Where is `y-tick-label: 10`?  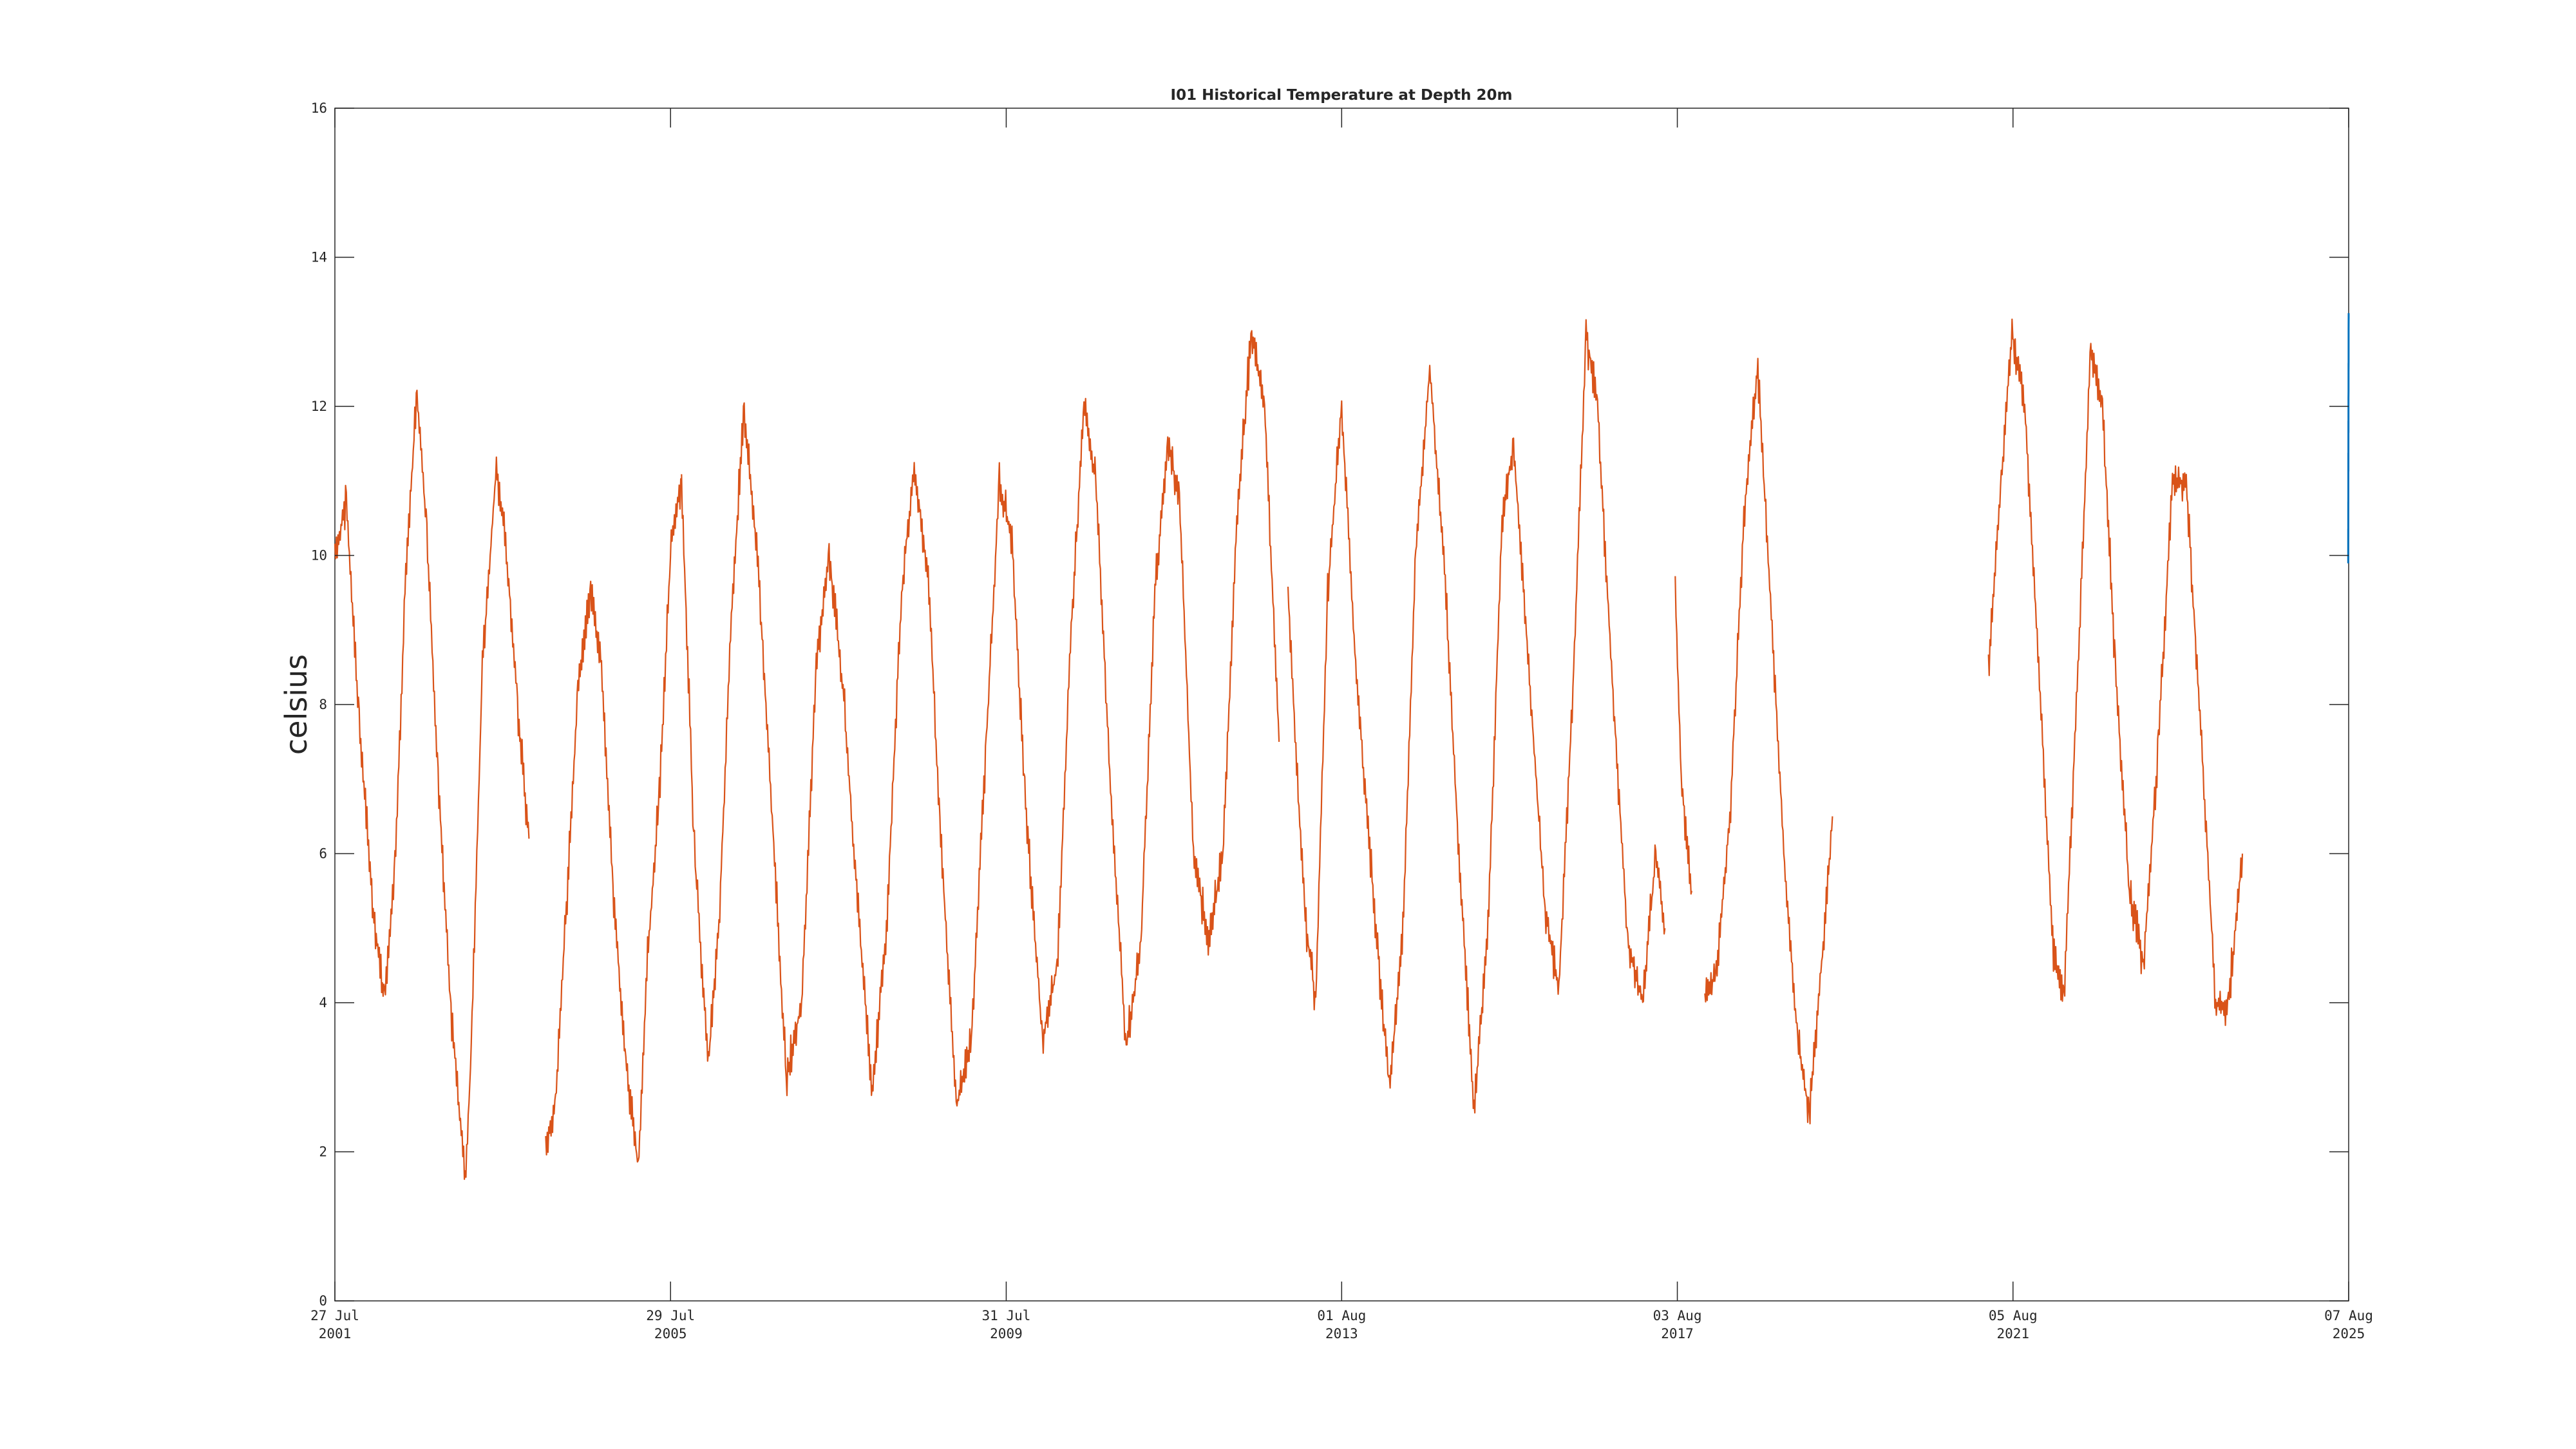 y-tick-label: 10 is located at coordinates (319, 556).